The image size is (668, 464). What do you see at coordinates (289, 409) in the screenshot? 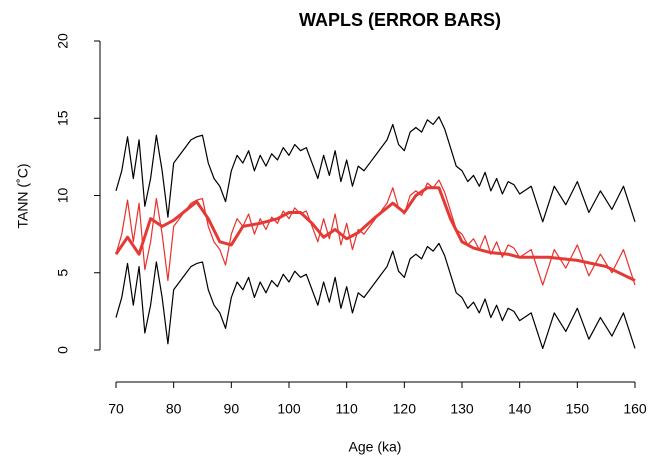
I see `x-tick-label: 100` at bounding box center [289, 409].